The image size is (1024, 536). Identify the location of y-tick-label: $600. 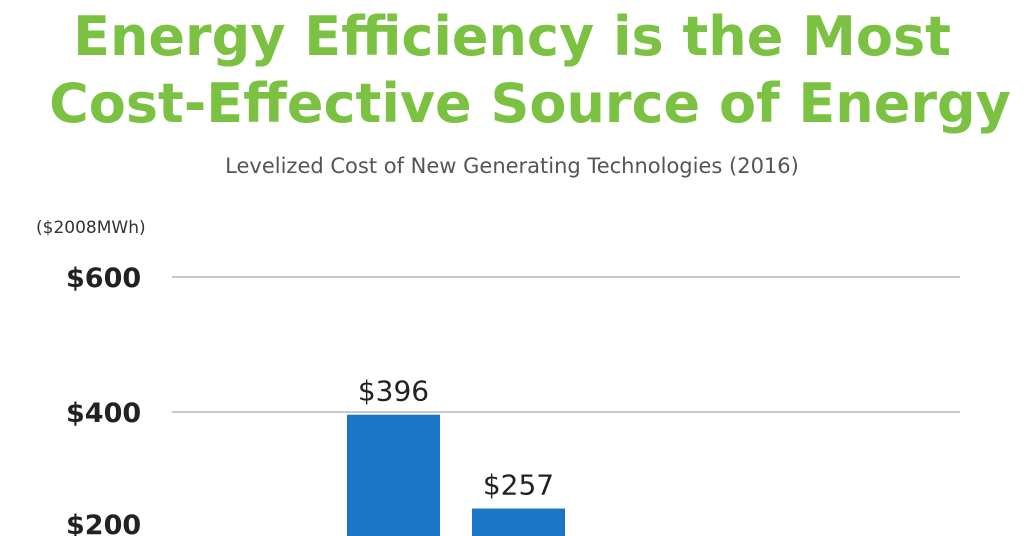
(103, 278).